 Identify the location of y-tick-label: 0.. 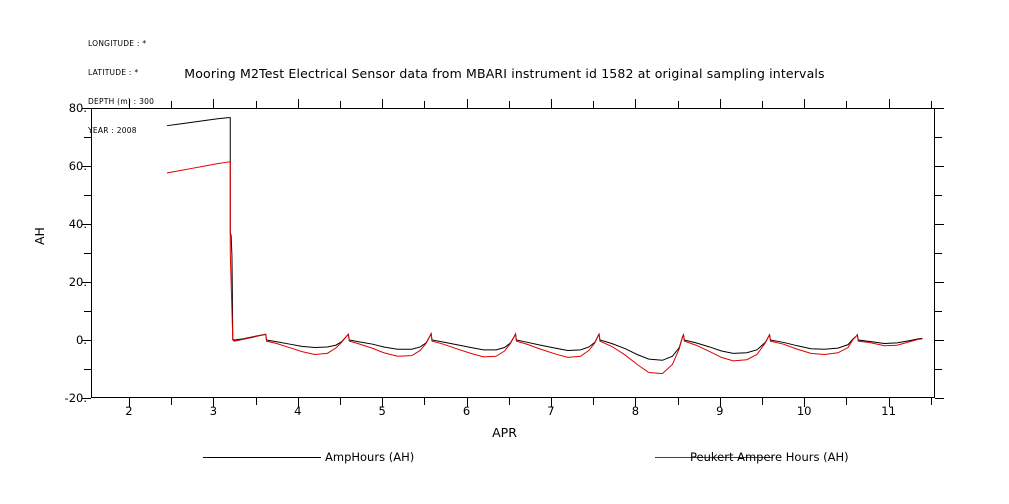
(81, 340).